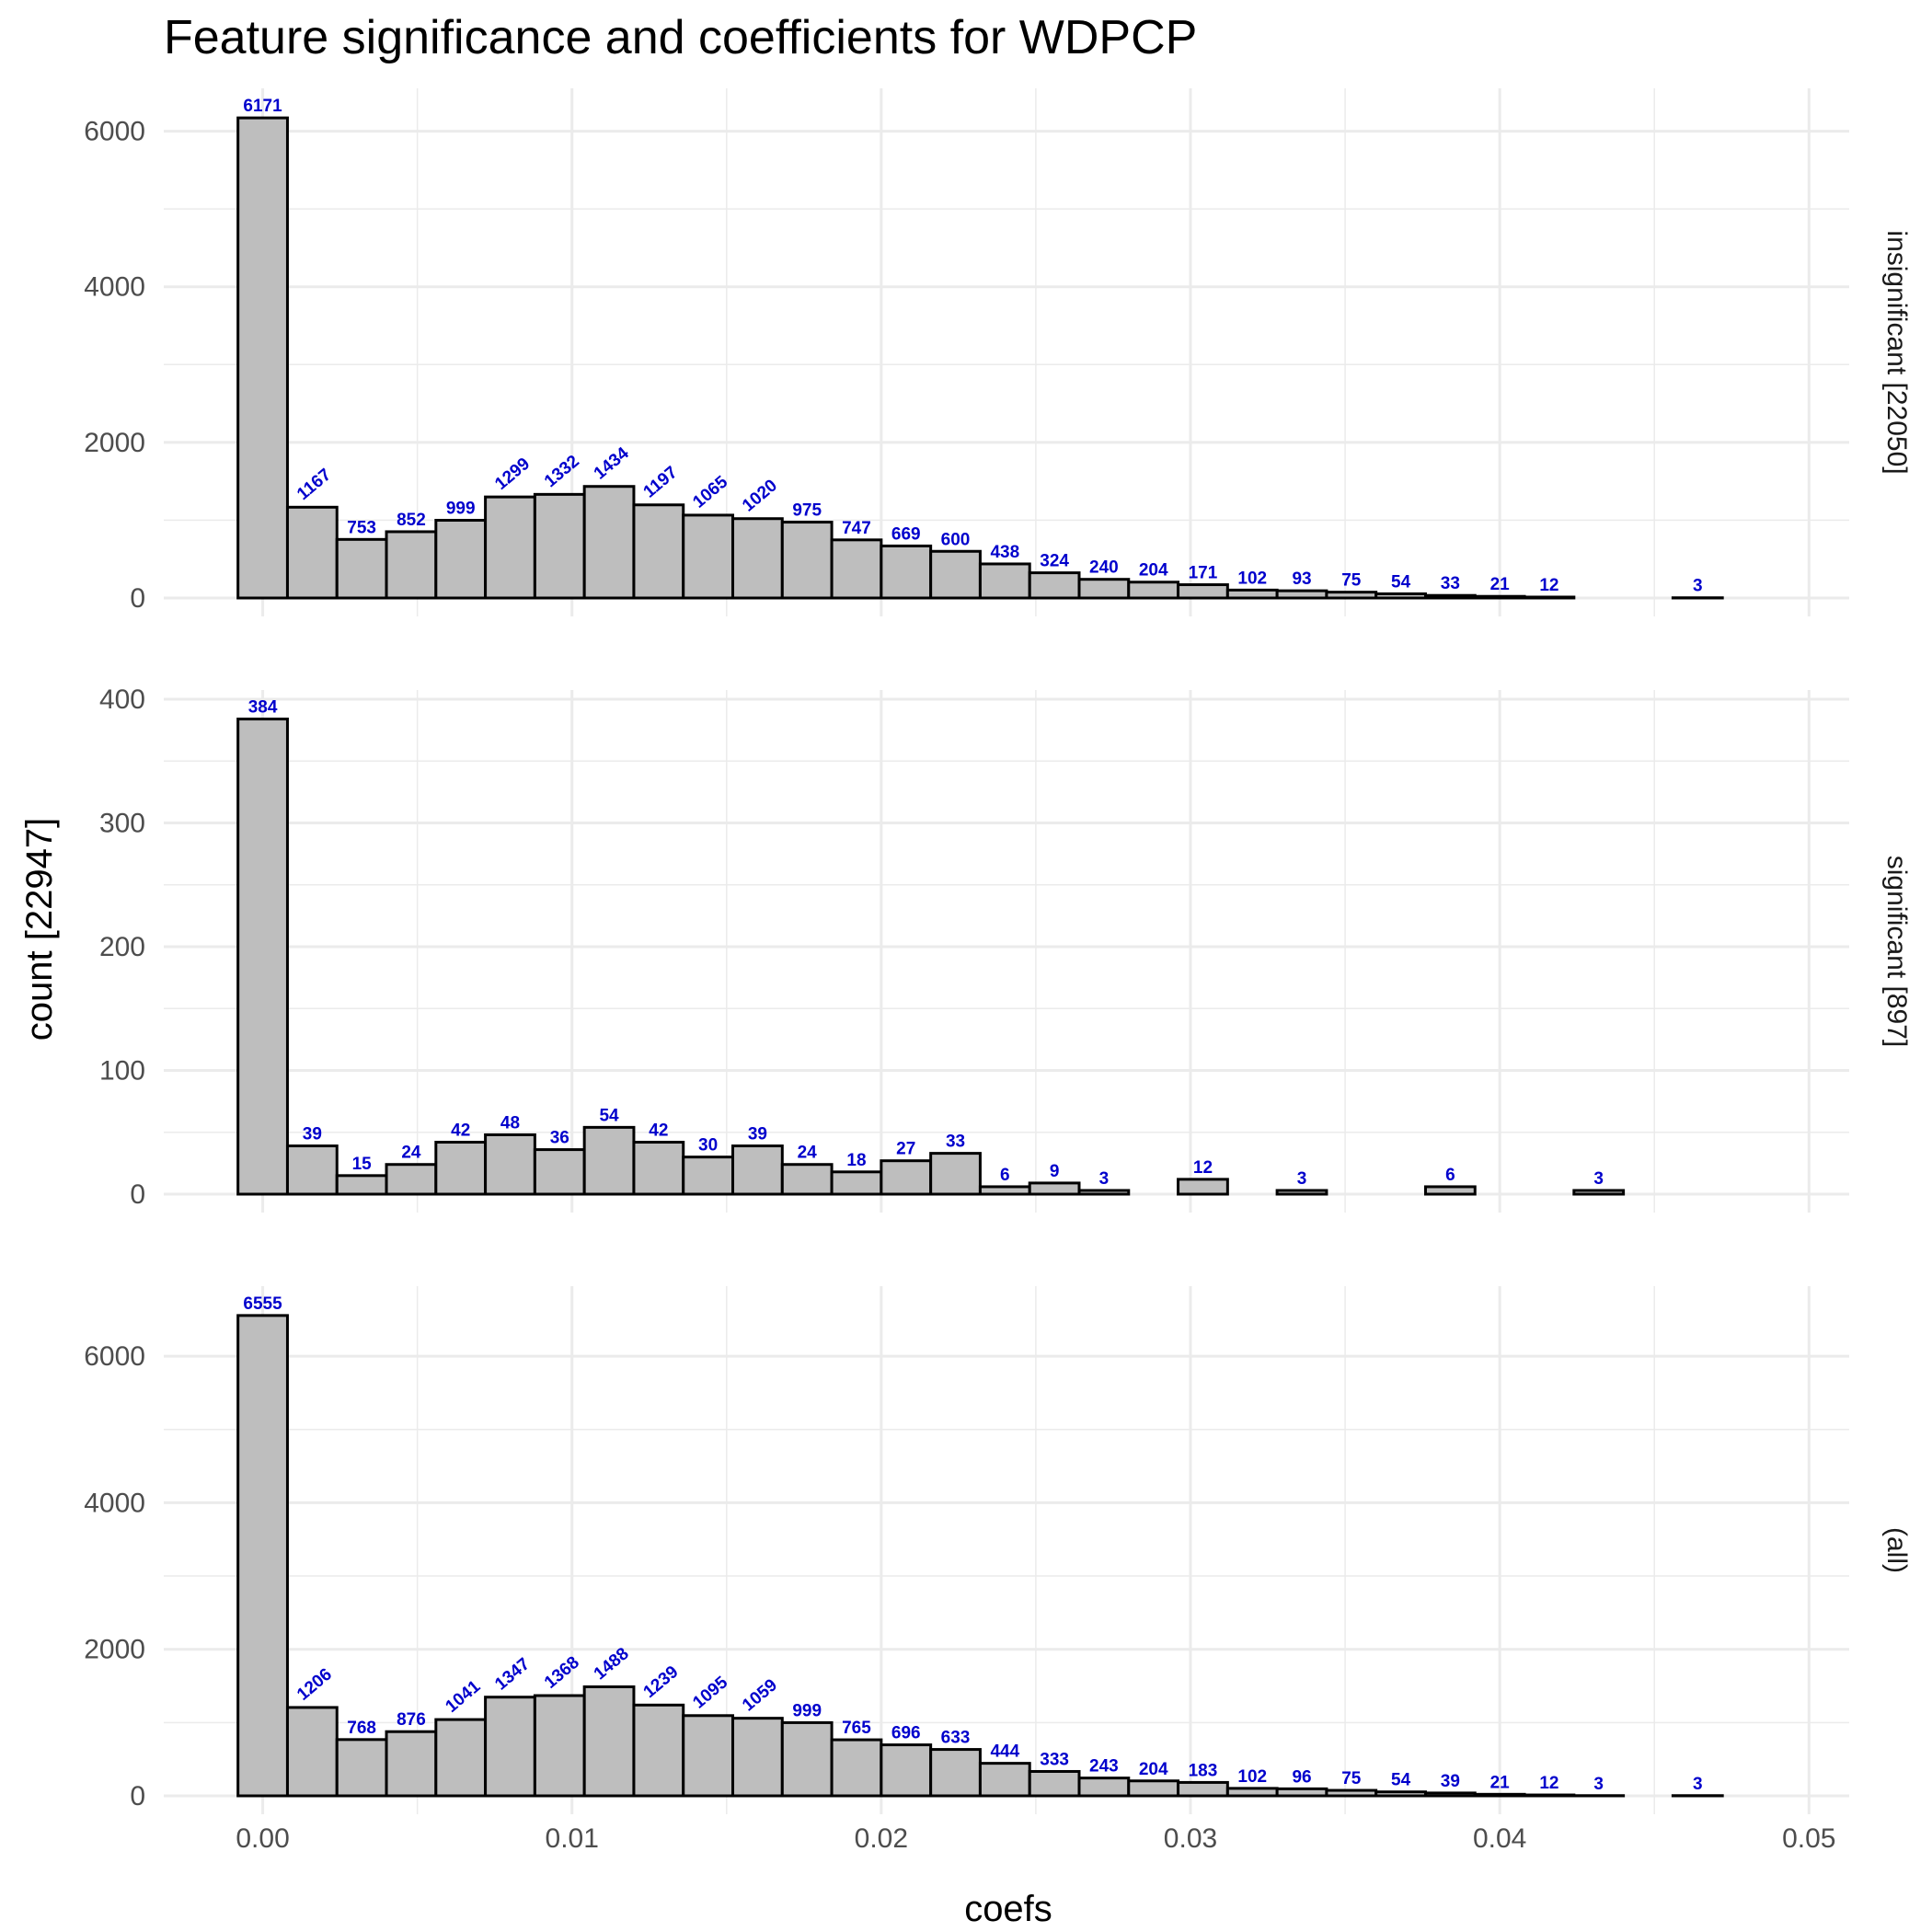 This screenshot has width=1932, height=1932. I want to click on bar-value-label: 747, so click(856, 528).